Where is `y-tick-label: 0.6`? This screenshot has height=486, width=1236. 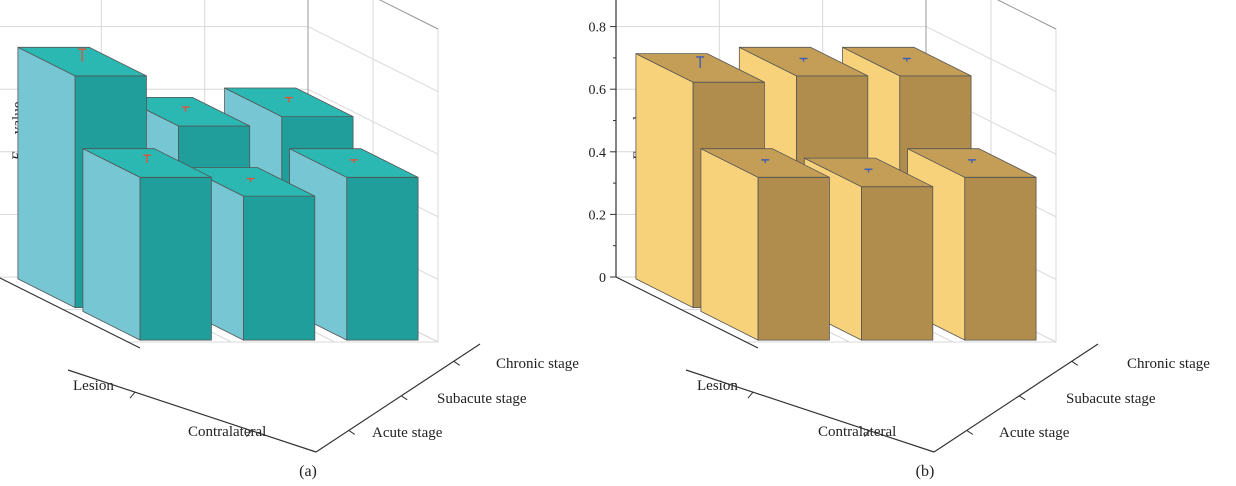
y-tick-label: 0.6 is located at coordinates (598, 90).